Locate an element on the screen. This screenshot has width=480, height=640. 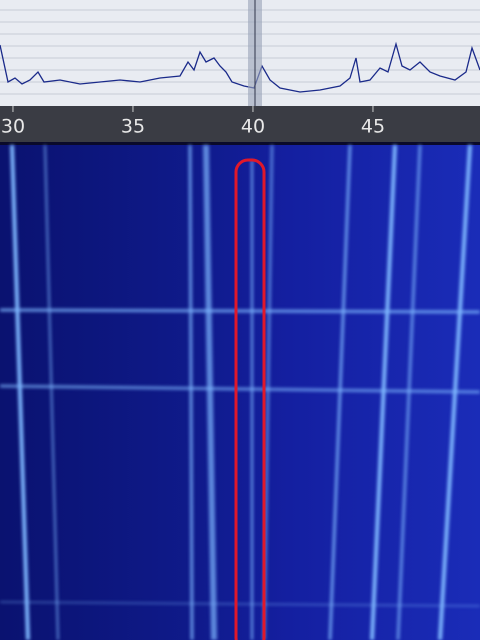
x-tick-label: 35 is located at coordinates (133, 127).